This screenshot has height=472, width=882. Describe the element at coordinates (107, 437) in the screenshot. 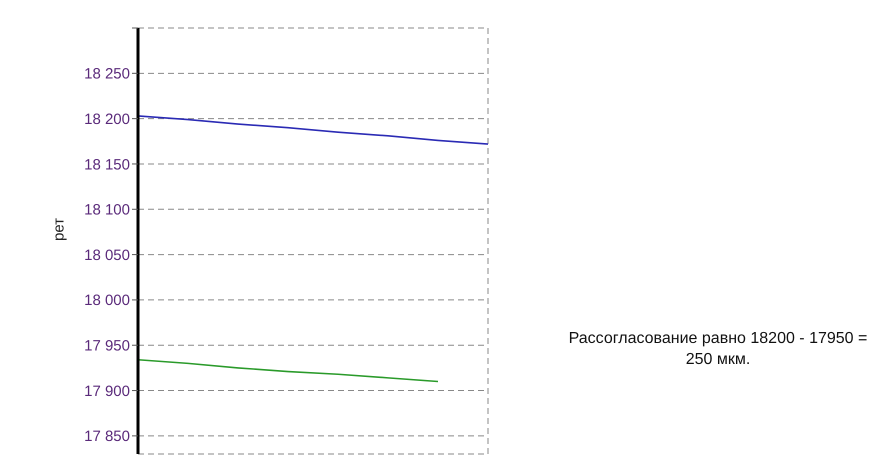

I see `y-tick-label: 17 850` at that location.